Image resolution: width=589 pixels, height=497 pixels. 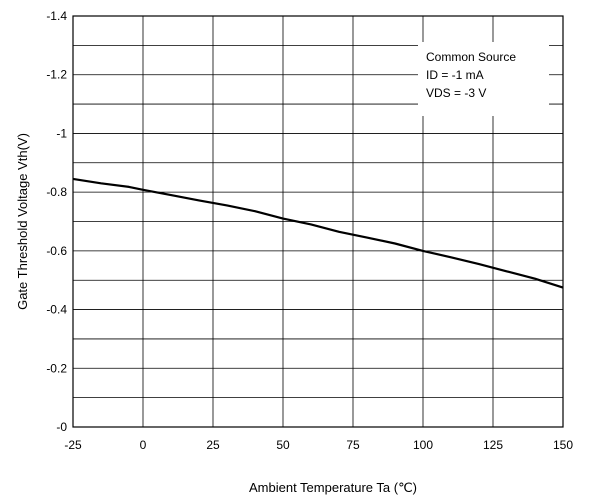 I want to click on legend-line: VDS = -3 V, so click(x=456, y=93).